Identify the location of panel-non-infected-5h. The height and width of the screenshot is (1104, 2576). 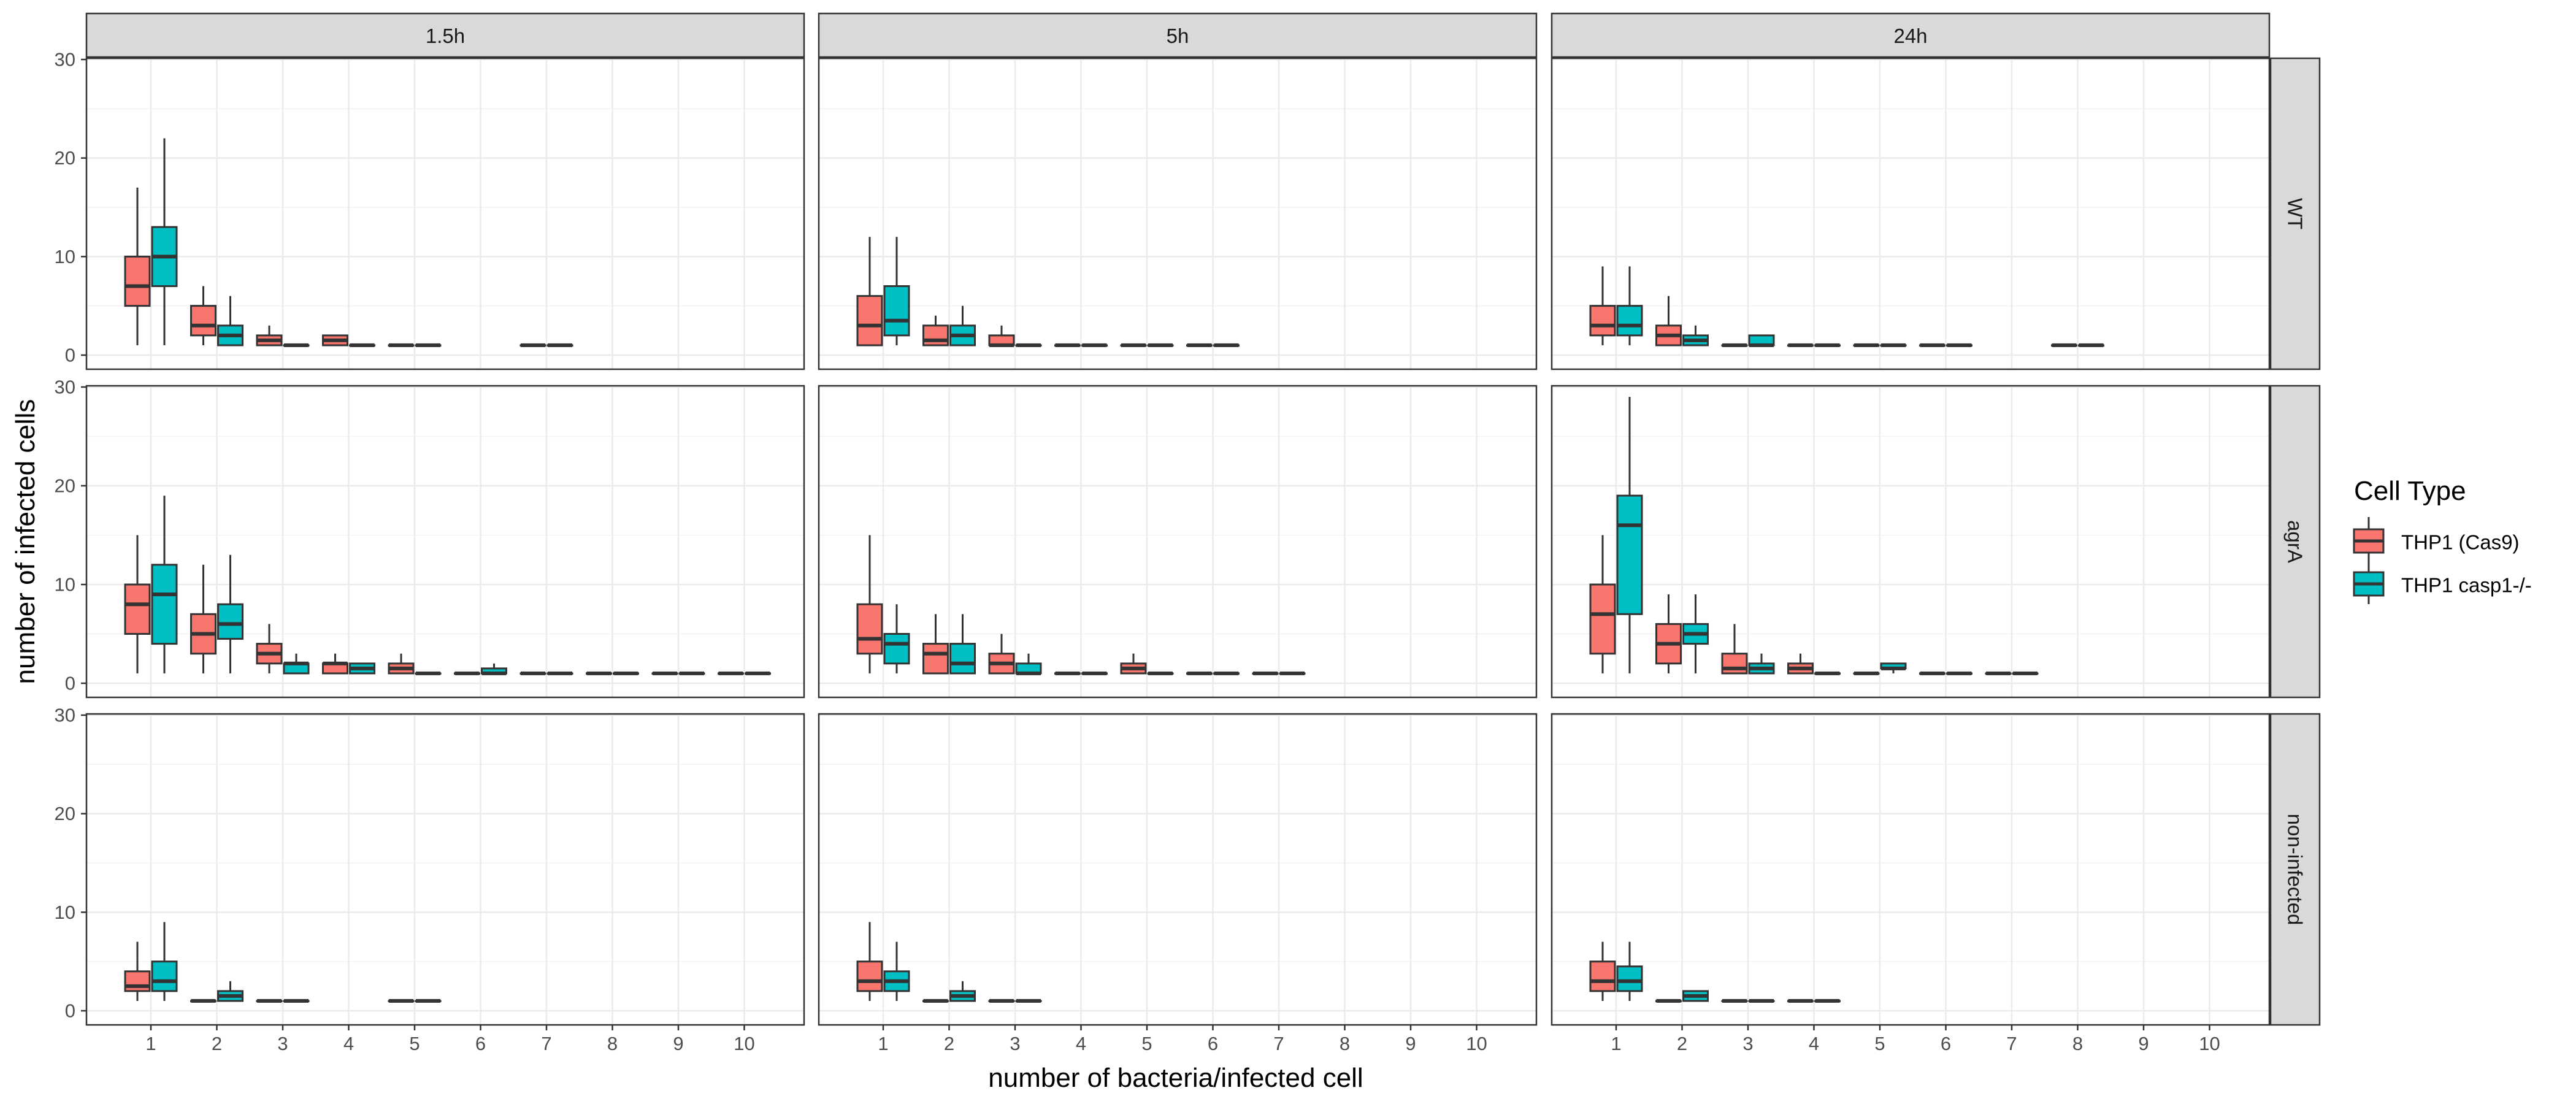
(1178, 869).